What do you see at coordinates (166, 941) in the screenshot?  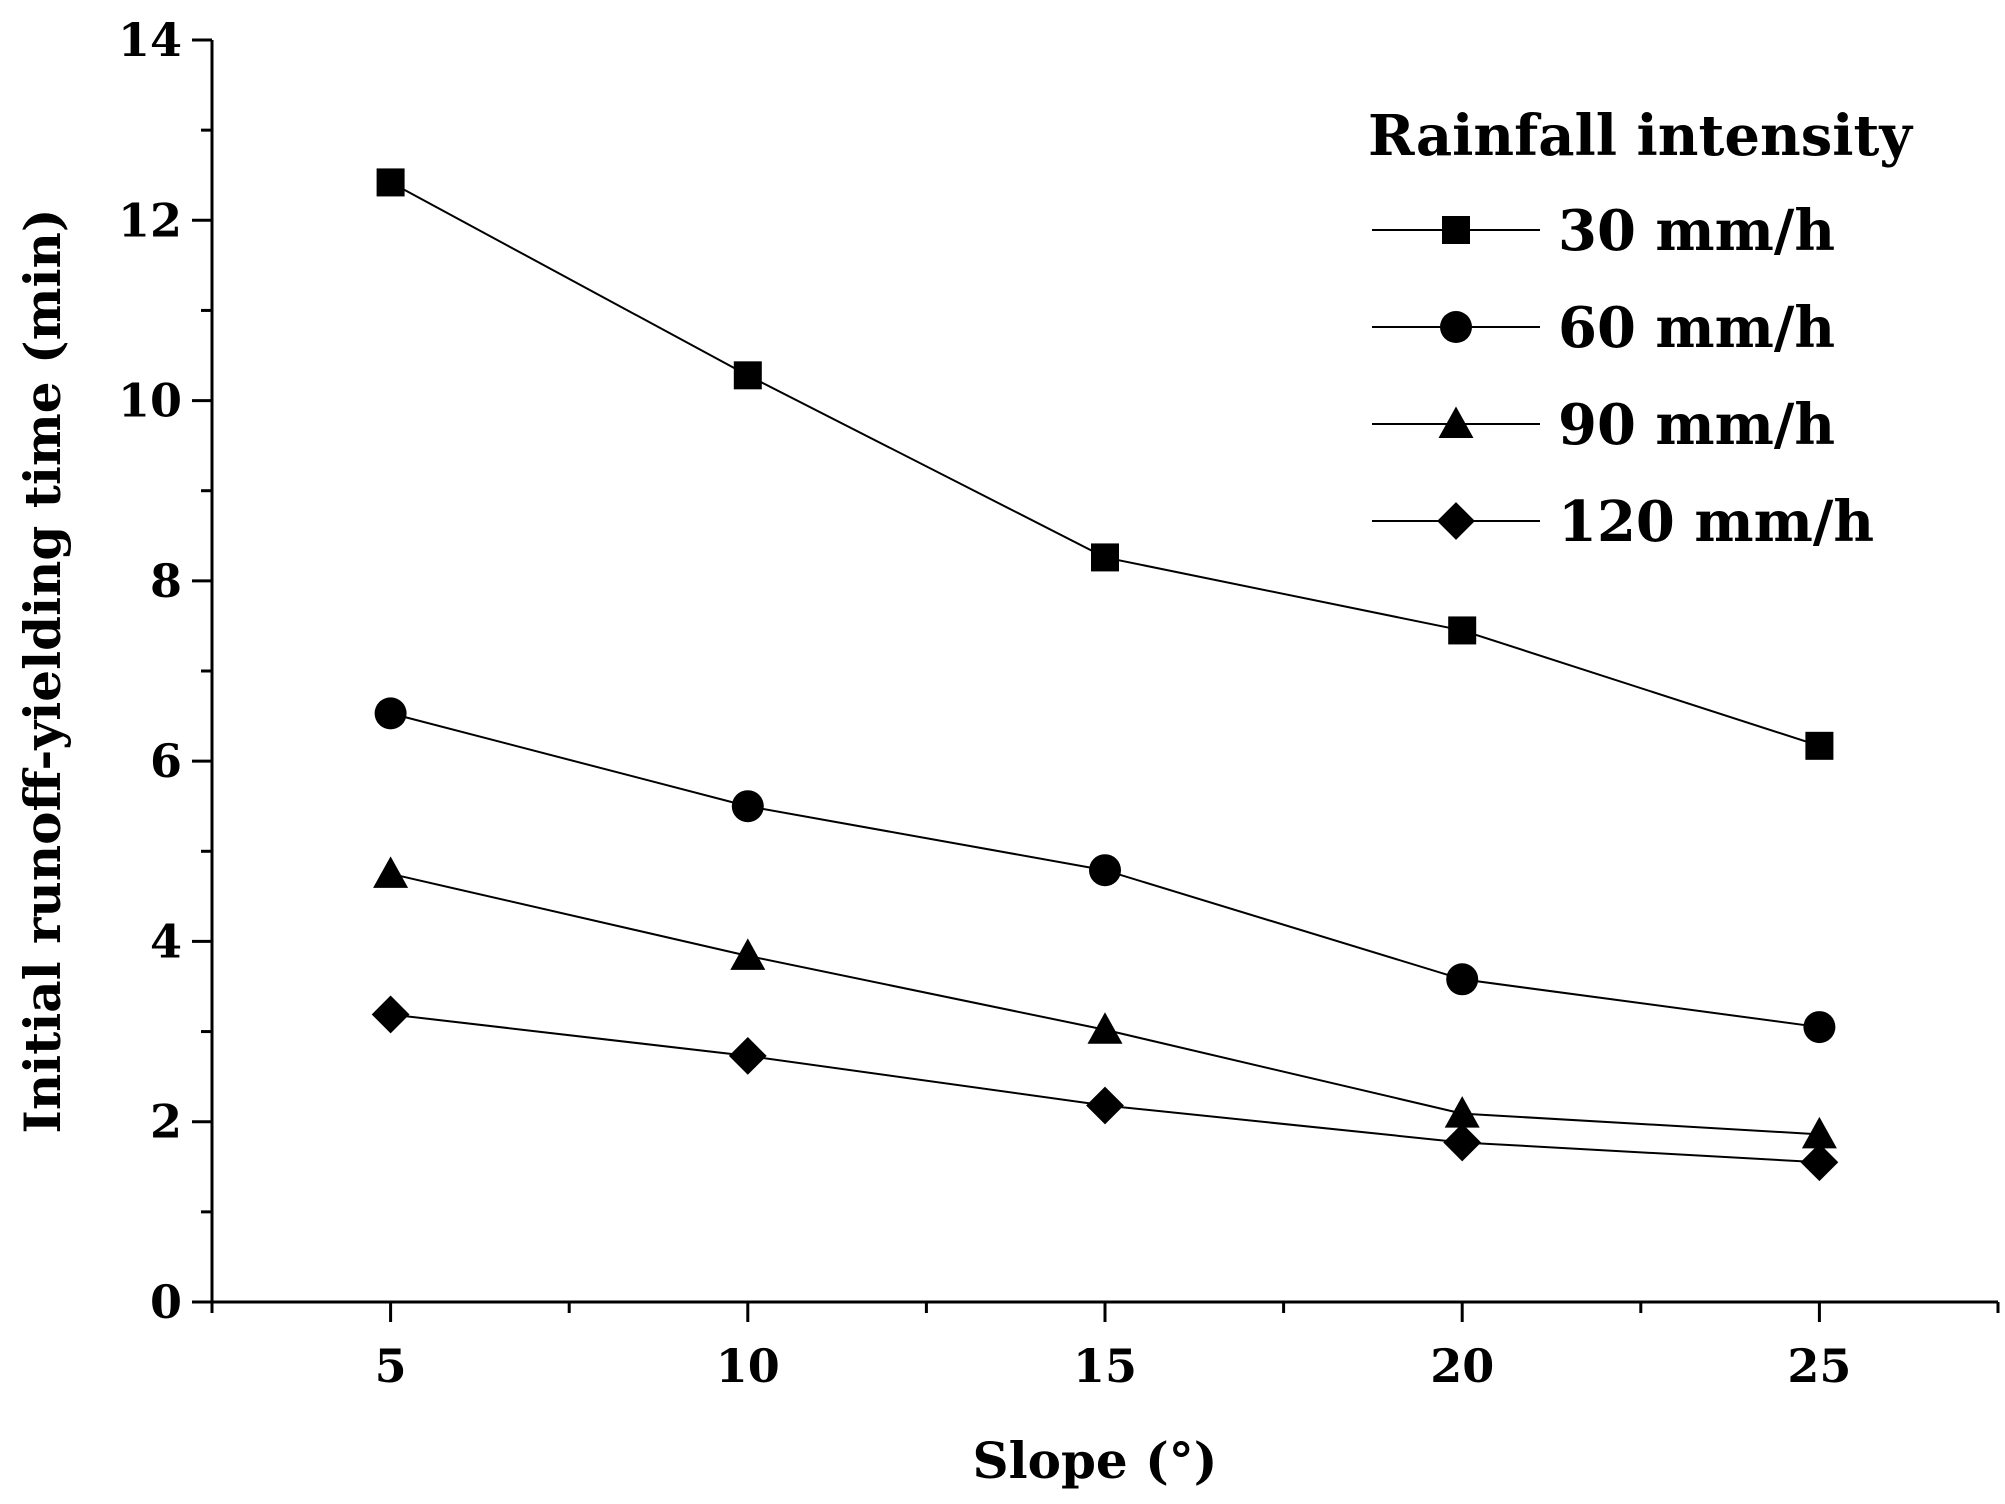 I see `y-tick-label: 4` at bounding box center [166, 941].